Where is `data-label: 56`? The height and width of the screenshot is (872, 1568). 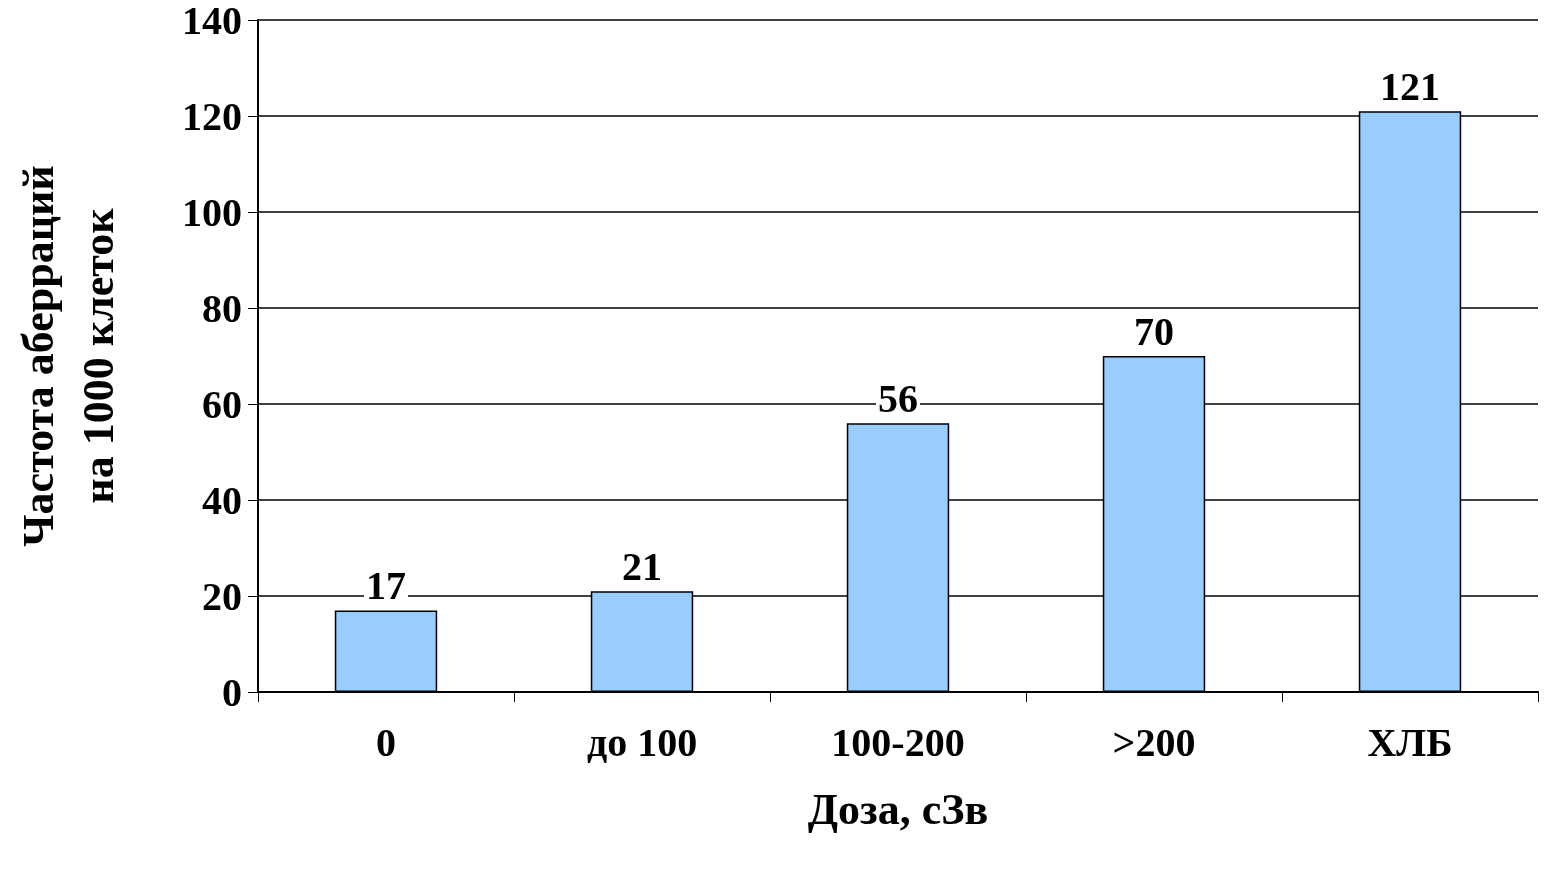
data-label: 56 is located at coordinates (898, 398).